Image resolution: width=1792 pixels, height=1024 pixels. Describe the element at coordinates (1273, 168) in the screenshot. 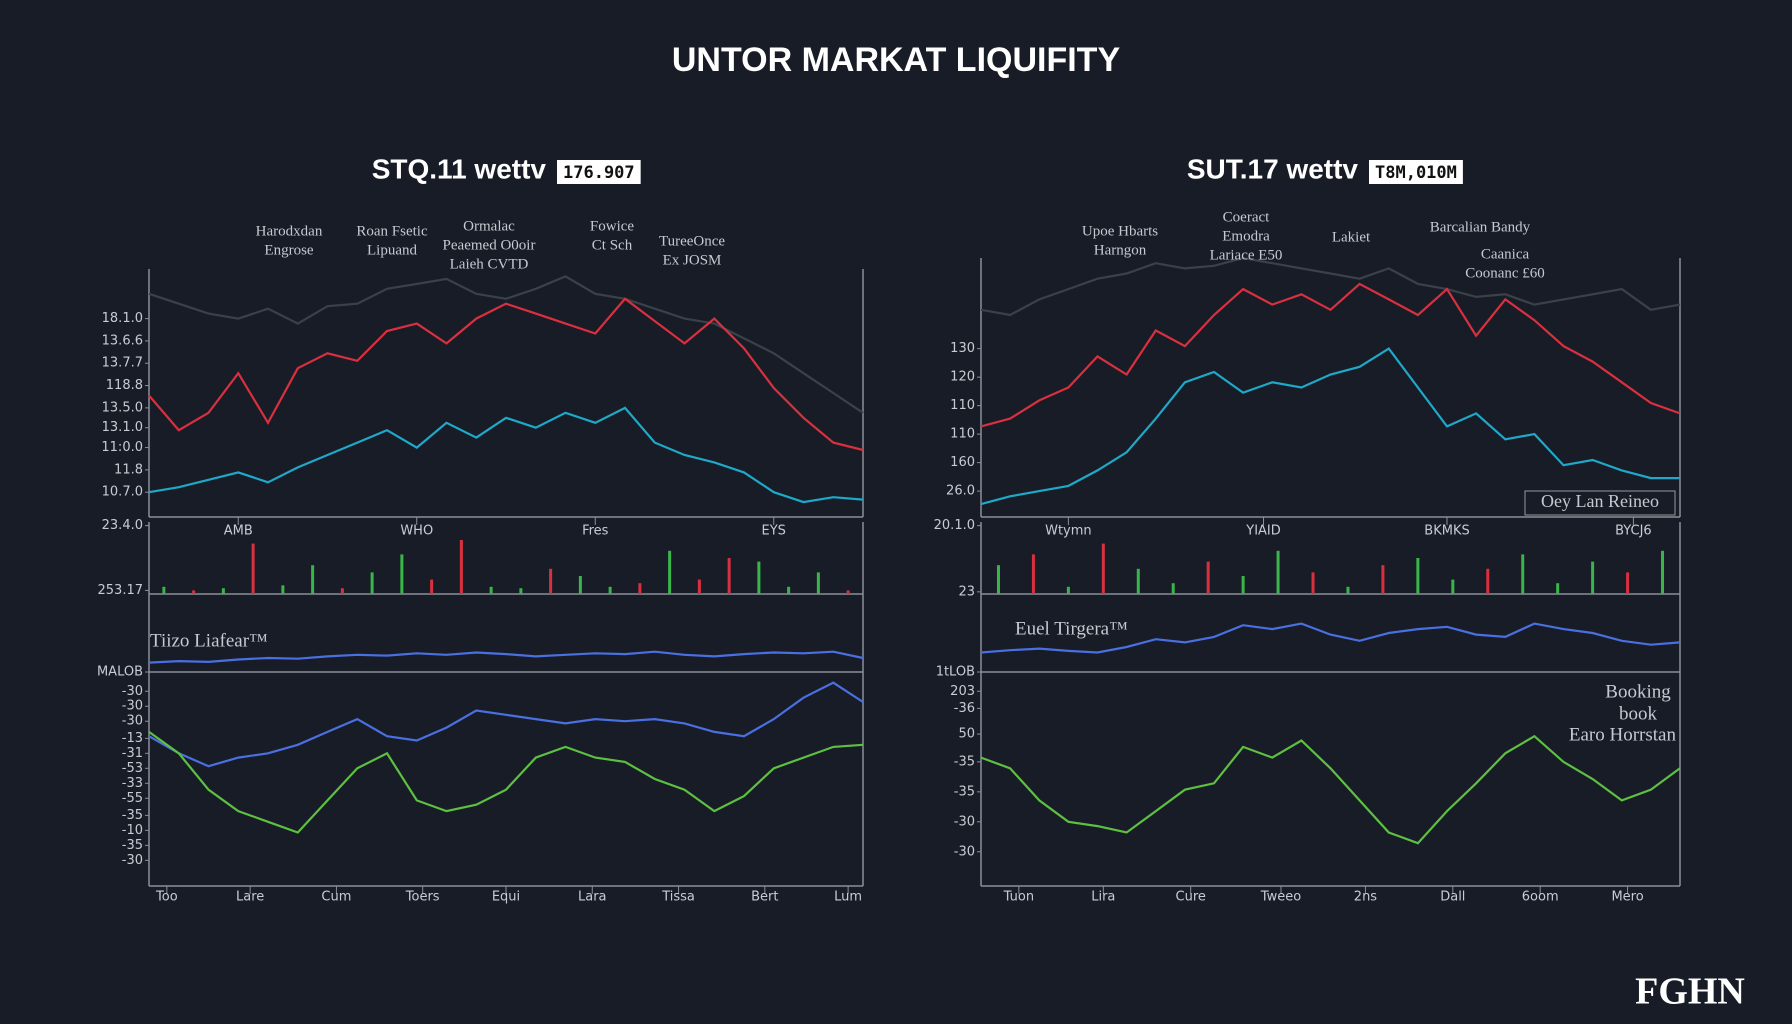

I see `panel-title: SUT.17 wettv` at that location.